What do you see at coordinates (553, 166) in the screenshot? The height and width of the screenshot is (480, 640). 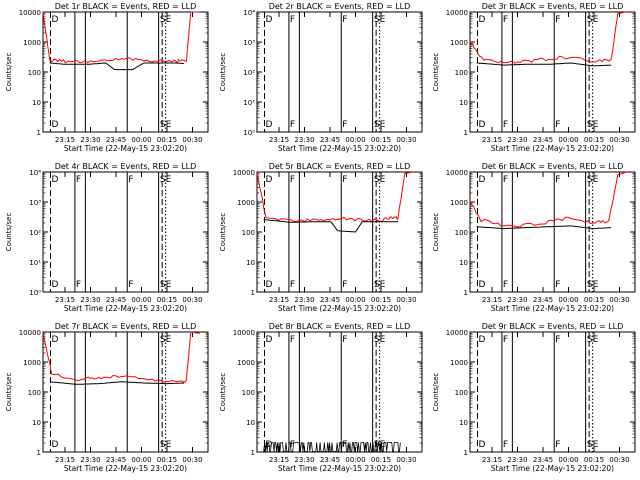 I see `chart-title: Det 6r BLACK = Events, RED = LLD` at bounding box center [553, 166].